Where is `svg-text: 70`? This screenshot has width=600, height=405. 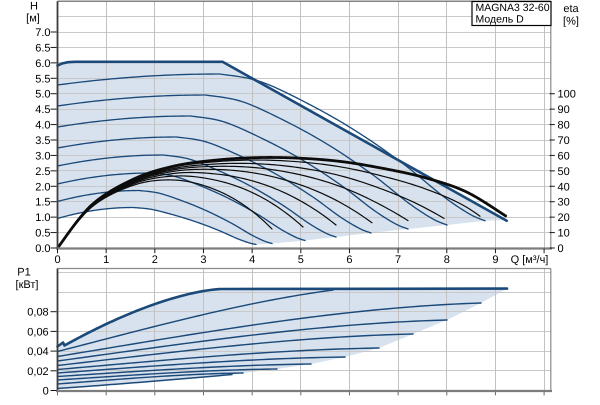
svg-text: 70 is located at coordinates (564, 141).